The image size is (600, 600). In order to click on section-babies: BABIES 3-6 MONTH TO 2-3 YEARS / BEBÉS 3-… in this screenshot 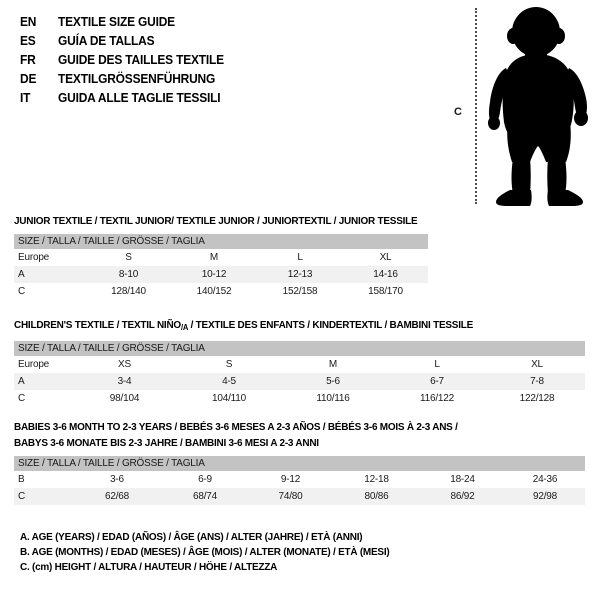, I will do `click(299, 462)`.